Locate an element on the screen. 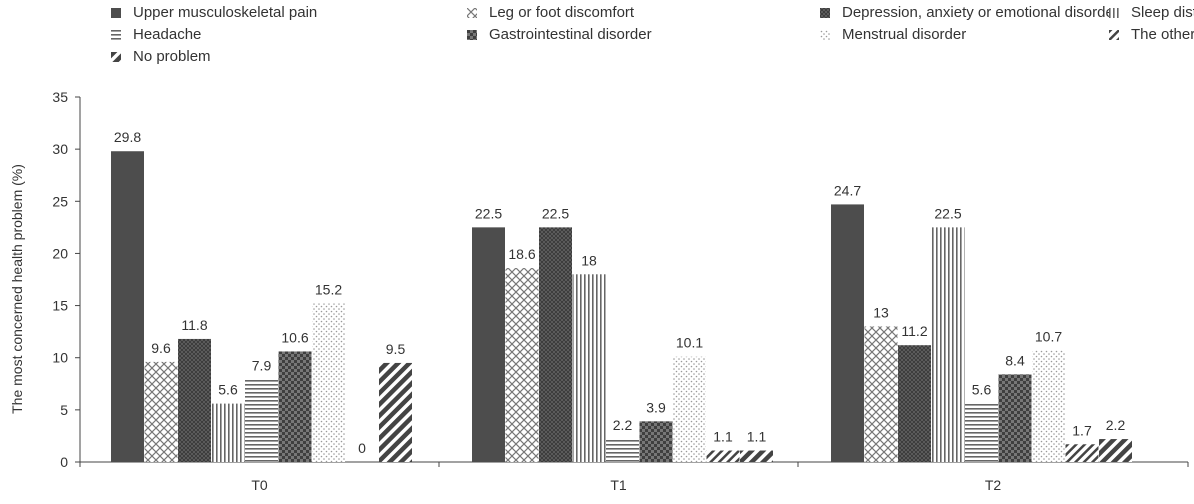  legend-item: Leg or foot discomfort is located at coordinates (550, 12).